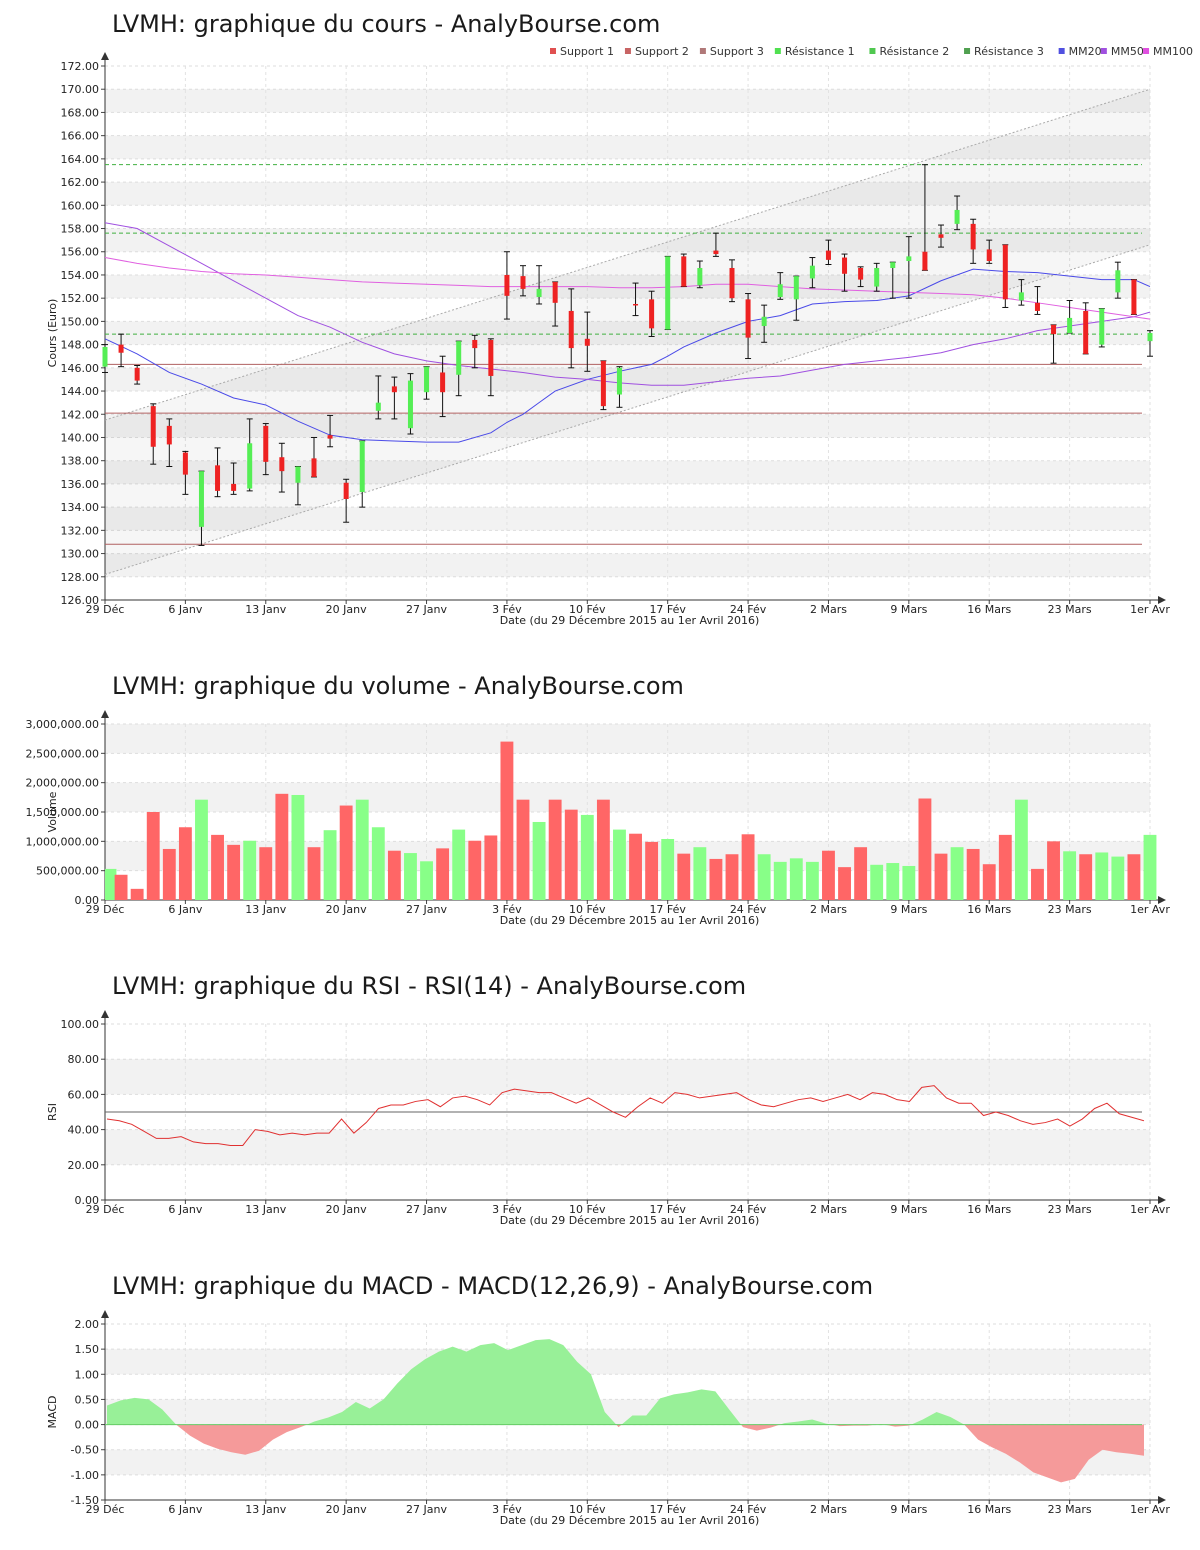 Image resolution: width=1200 pixels, height=1550 pixels. What do you see at coordinates (85, 1475) in the screenshot?
I see `y-tick-label: -1.00` at bounding box center [85, 1475].